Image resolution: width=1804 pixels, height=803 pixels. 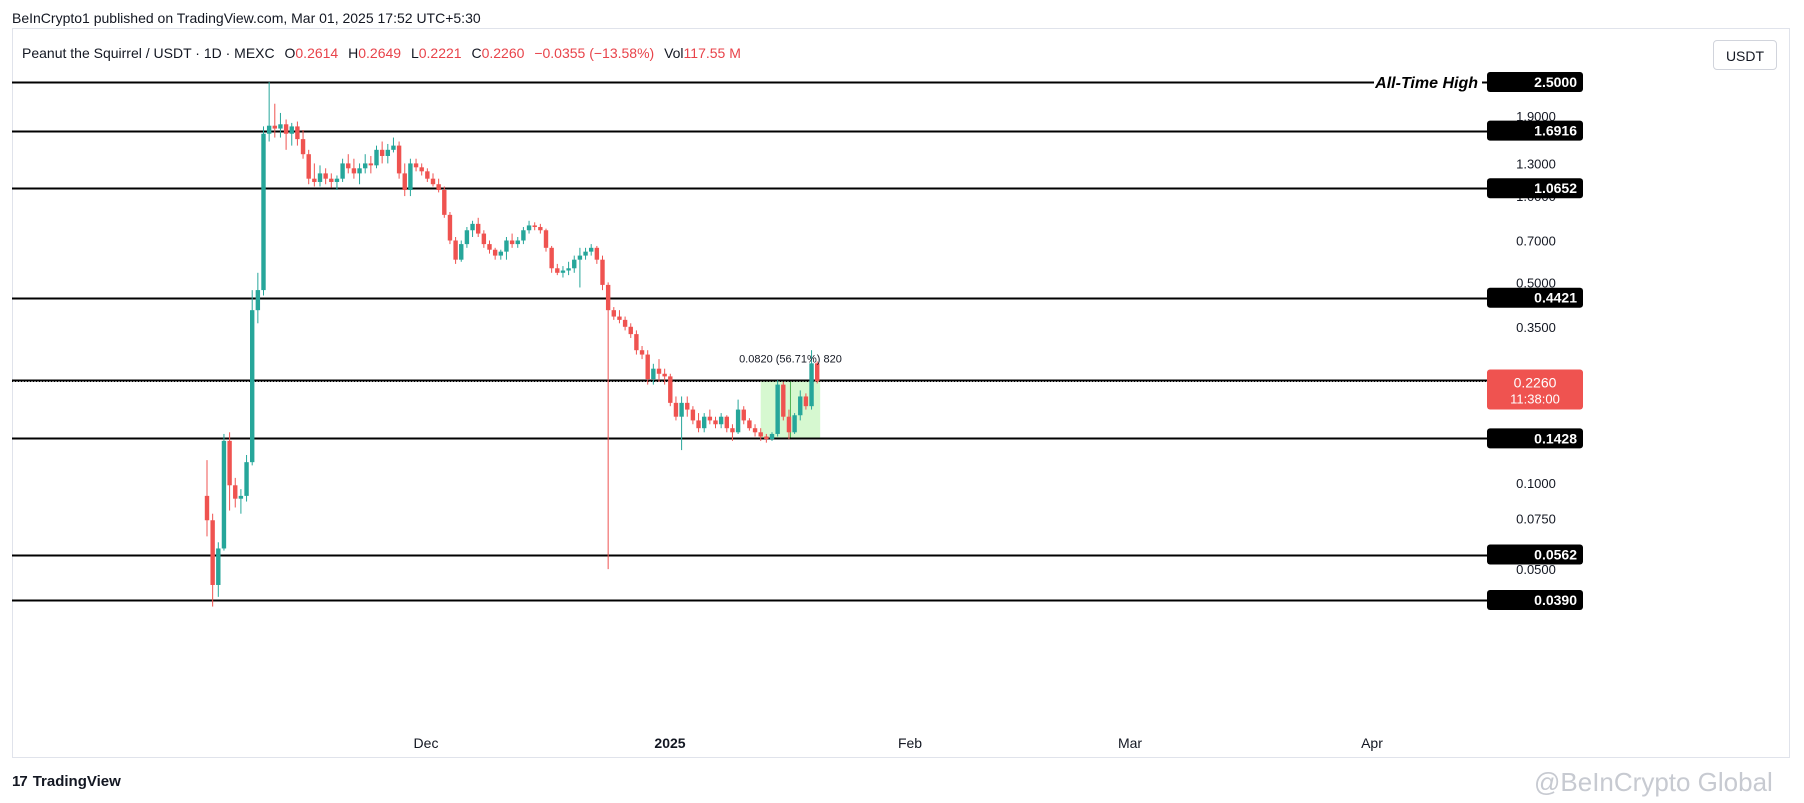 What do you see at coordinates (476, 53) in the screenshot?
I see `close-label: C` at bounding box center [476, 53].